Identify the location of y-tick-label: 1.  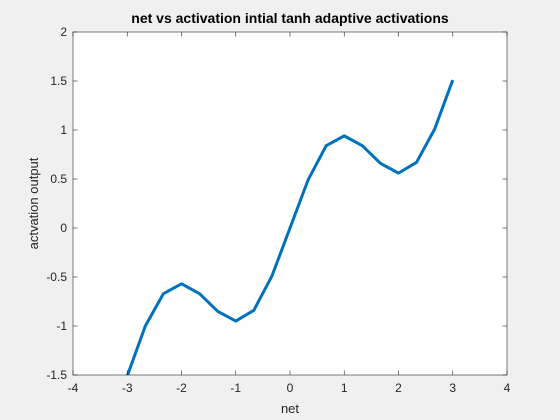
(63, 130).